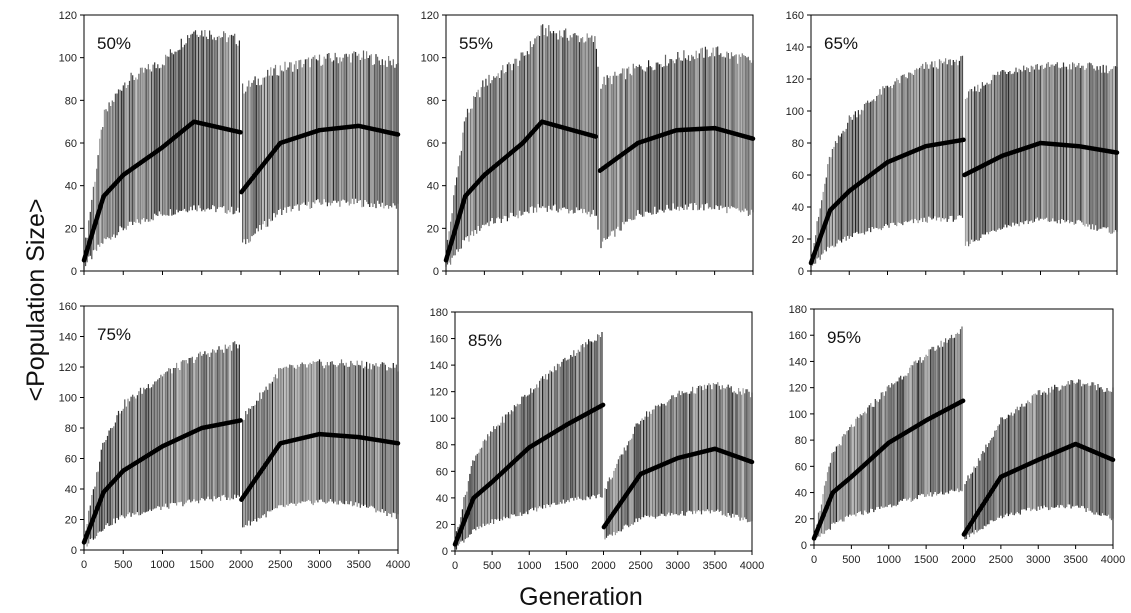 The height and width of the screenshot is (613, 1131). I want to click on panel-3: 0 20 40 60 80 100 120 140 160 65%, so click(953, 144).